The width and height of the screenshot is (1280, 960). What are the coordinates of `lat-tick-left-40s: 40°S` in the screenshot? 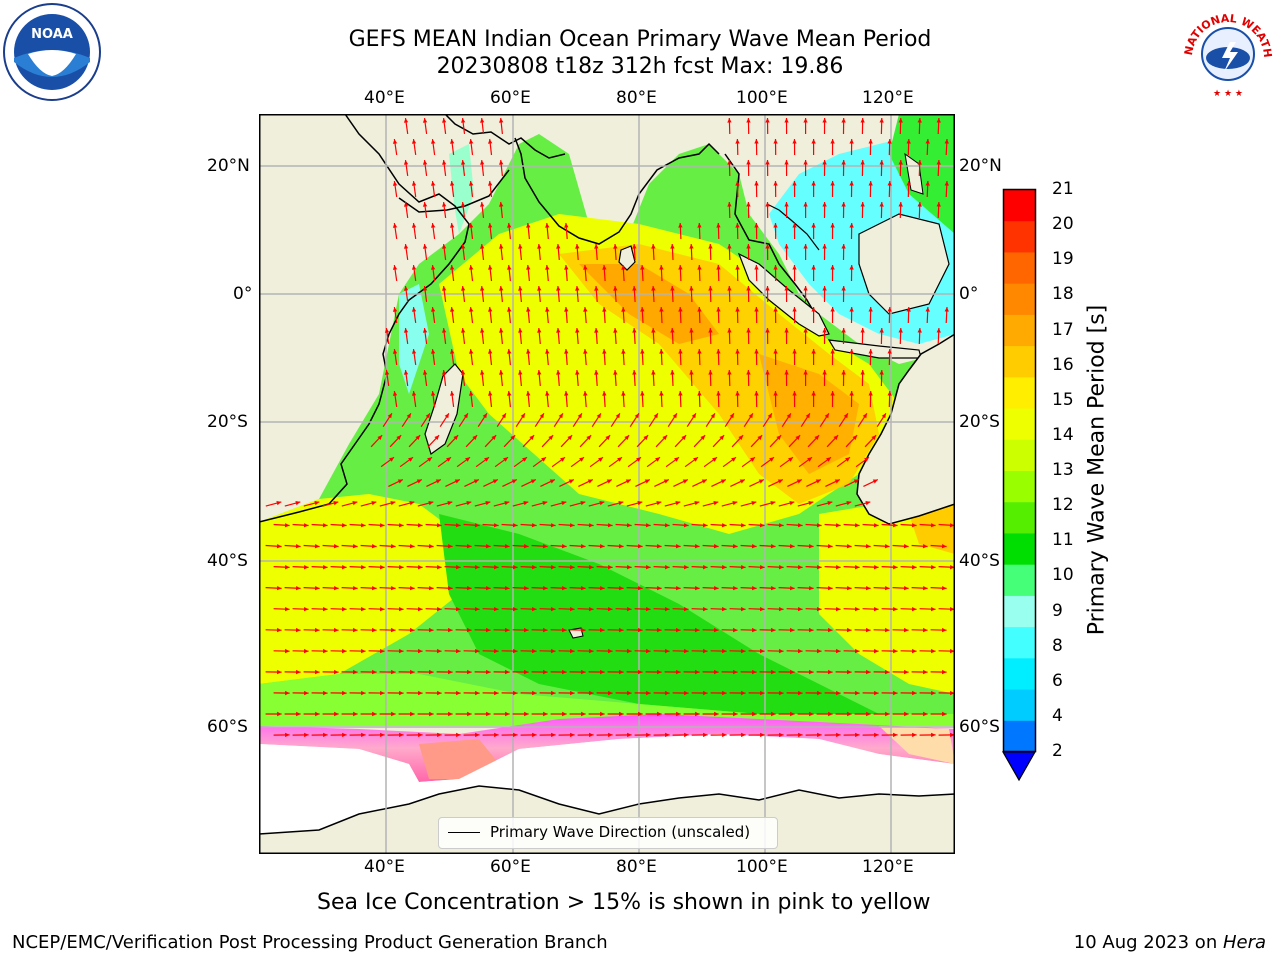 It's located at (227, 561).